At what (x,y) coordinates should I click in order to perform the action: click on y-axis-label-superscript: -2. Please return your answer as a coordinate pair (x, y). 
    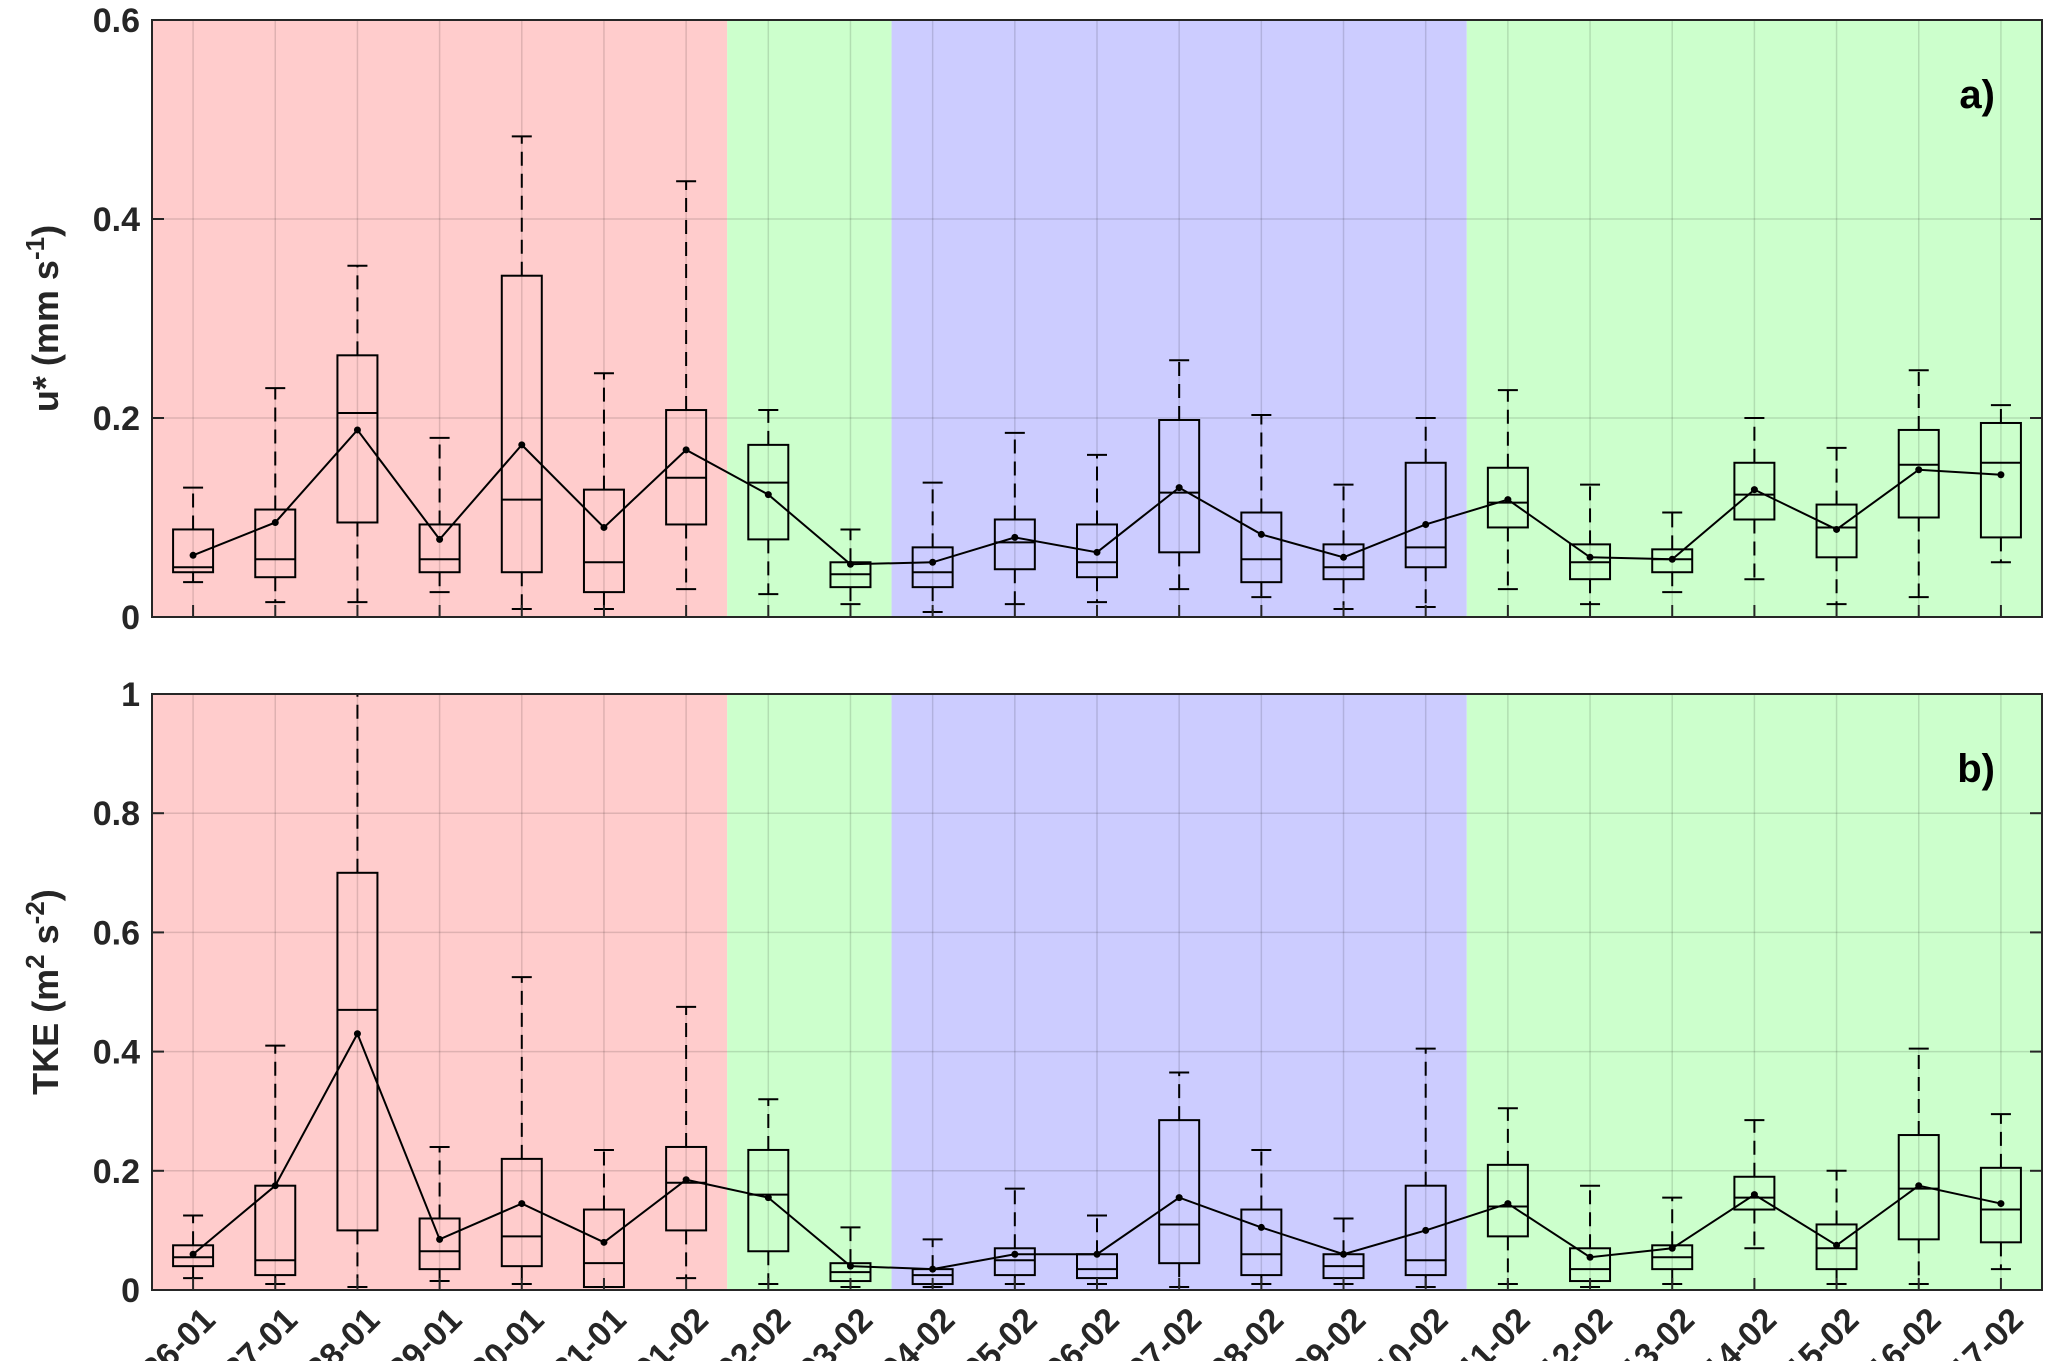
    Looking at the image, I should click on (35, 912).